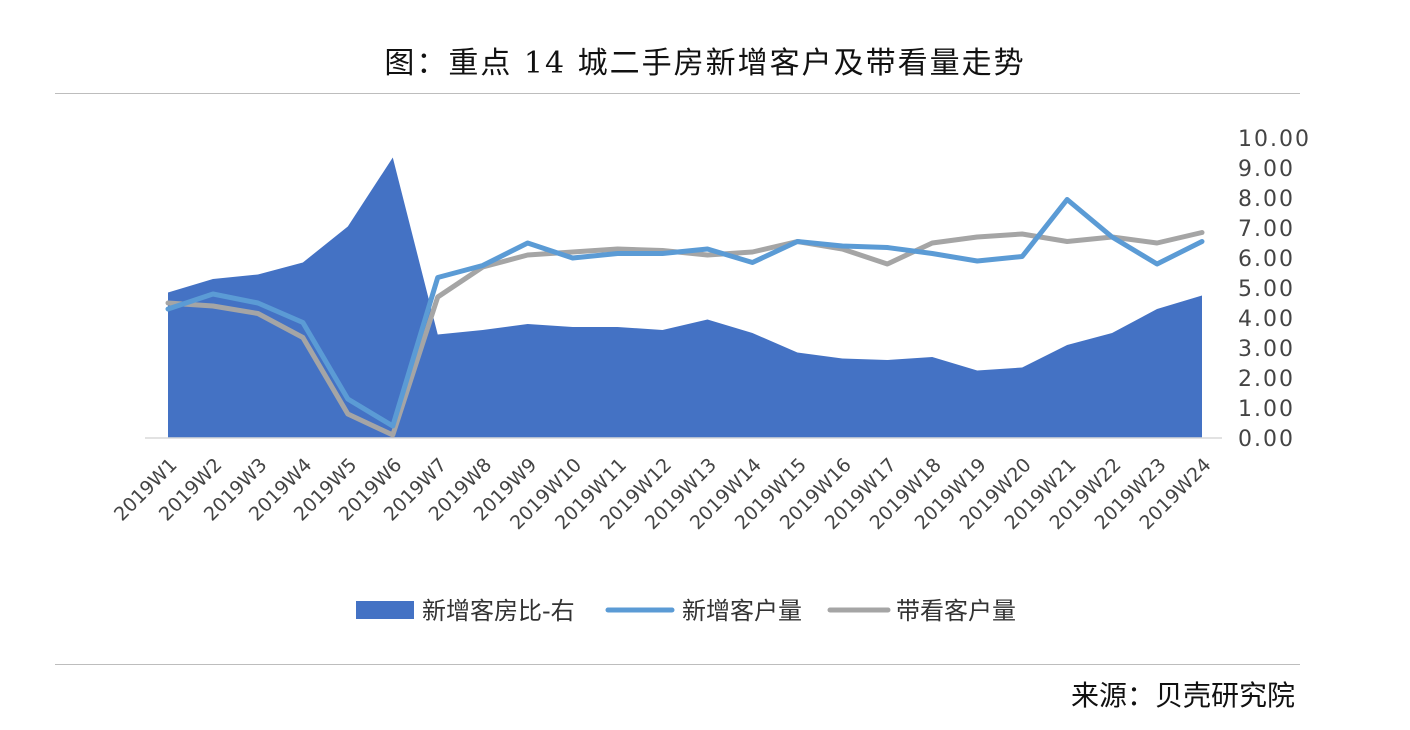 Image resolution: width=1410 pixels, height=730 pixels. I want to click on legend: 新增客房比-右 新增客户量 带看客户量, so click(686, 611).